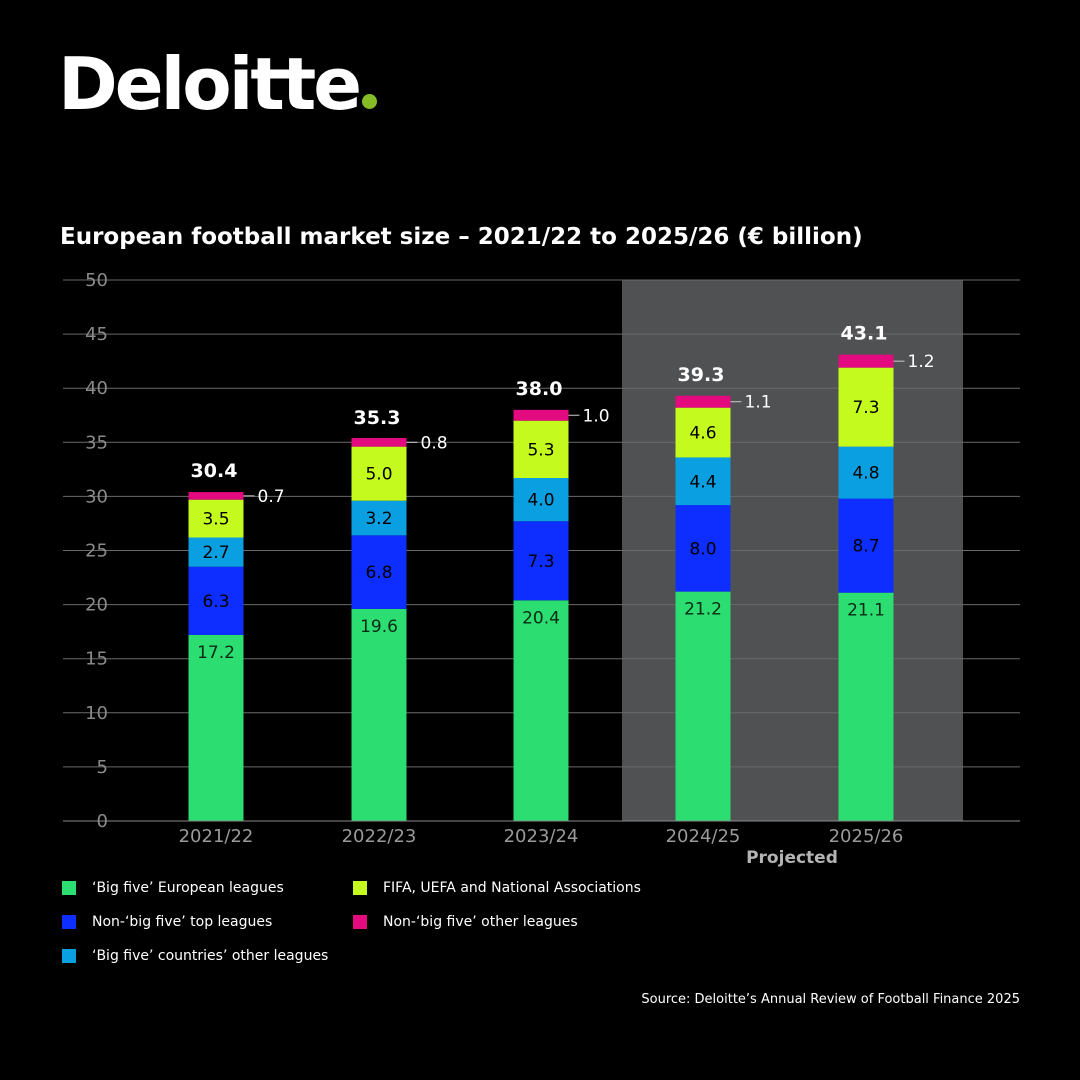 The height and width of the screenshot is (1080, 1080). What do you see at coordinates (379, 627) in the screenshot?
I see `segment-value-label: 19.6` at bounding box center [379, 627].